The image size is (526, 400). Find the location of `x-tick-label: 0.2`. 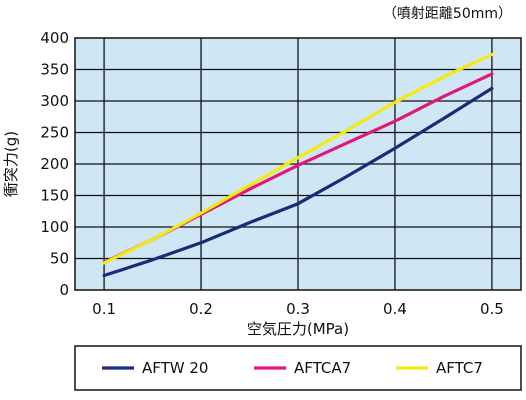

x-tick-label: 0.2 is located at coordinates (201, 309).